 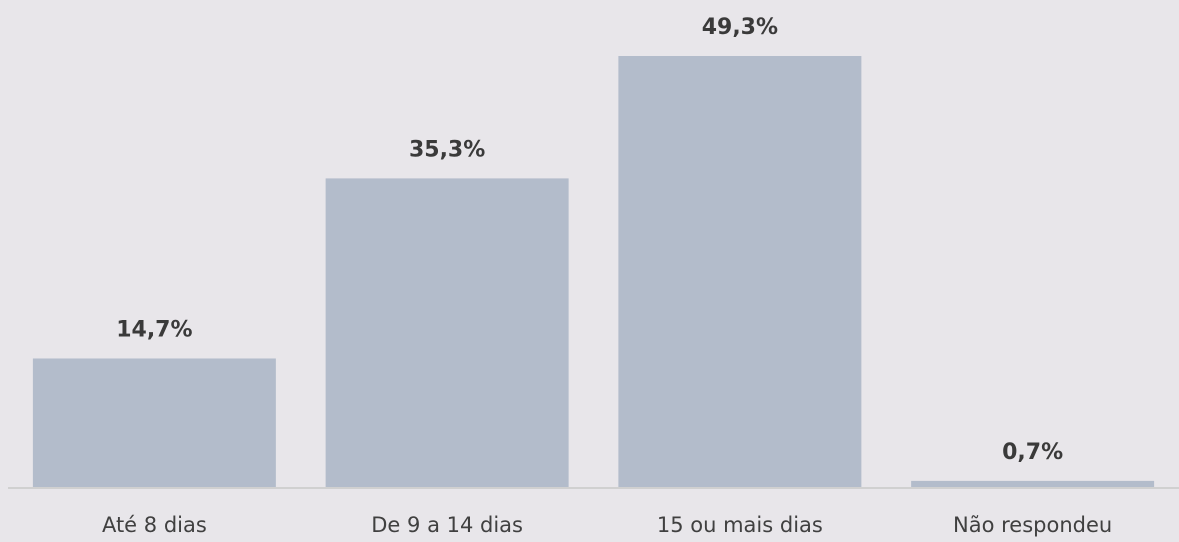 I want to click on x-tick-label: Não respondeu, so click(x=1032, y=525).